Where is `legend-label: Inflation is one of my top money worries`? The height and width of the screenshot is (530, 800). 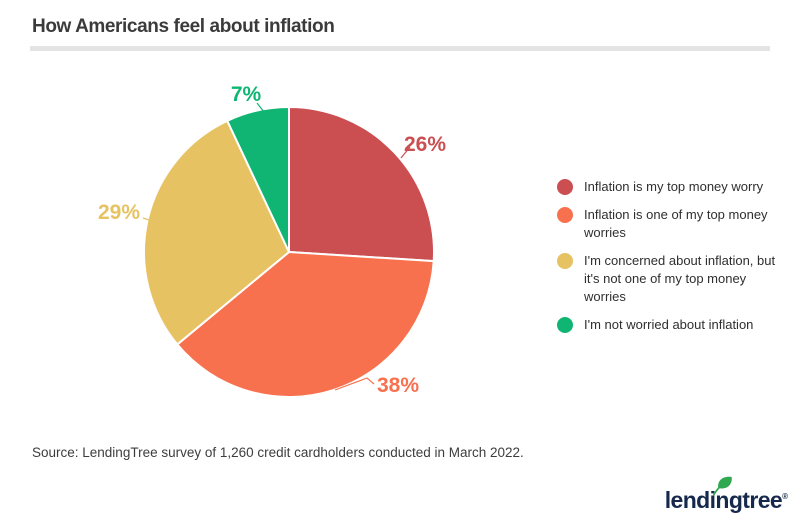 legend-label: Inflation is one of my top money worries is located at coordinates (676, 223).